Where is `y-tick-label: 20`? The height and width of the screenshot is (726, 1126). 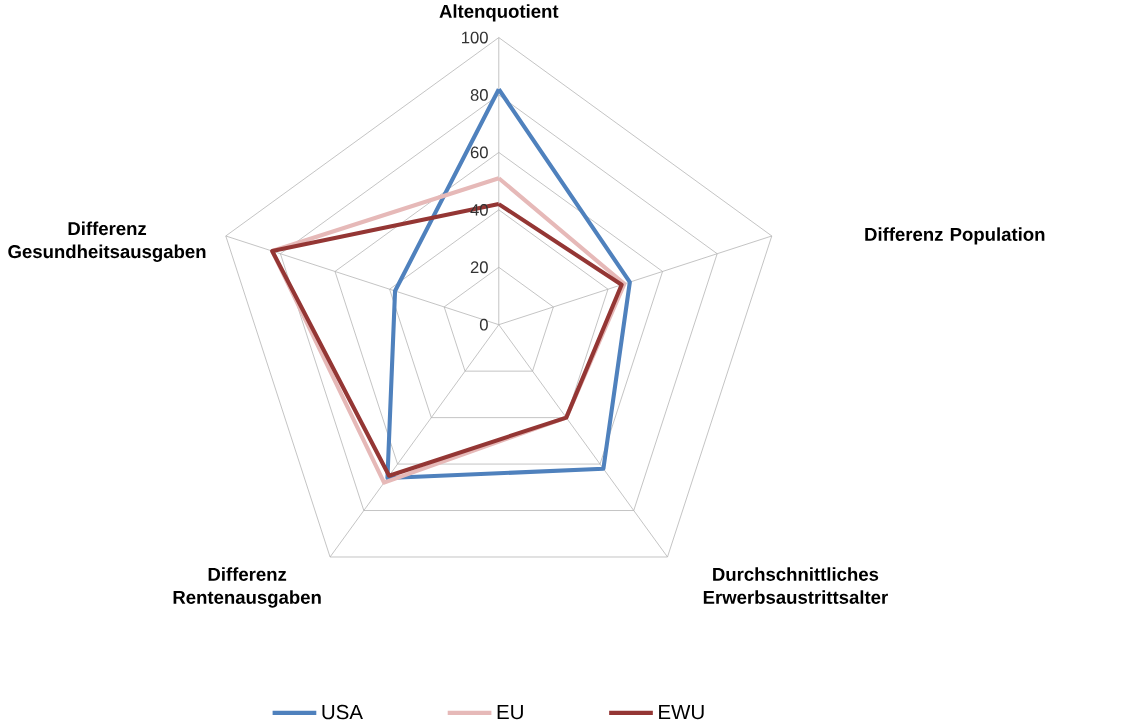 y-tick-label: 20 is located at coordinates (479, 267).